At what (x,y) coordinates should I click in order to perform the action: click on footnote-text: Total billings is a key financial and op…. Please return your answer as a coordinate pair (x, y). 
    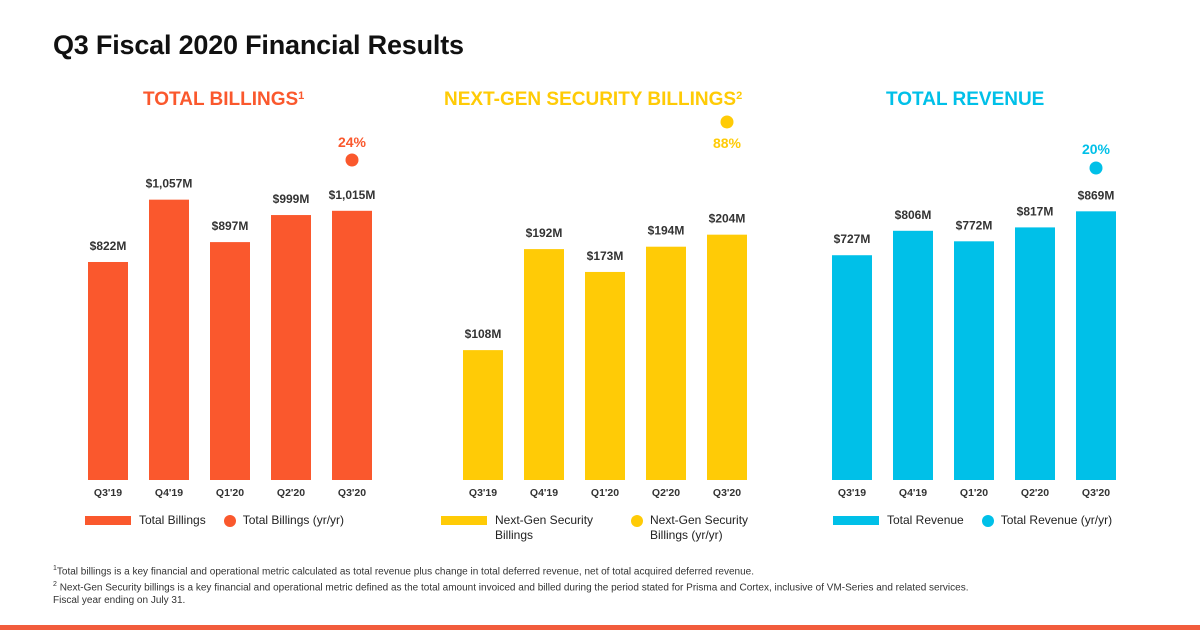
    Looking at the image, I should click on (405, 572).